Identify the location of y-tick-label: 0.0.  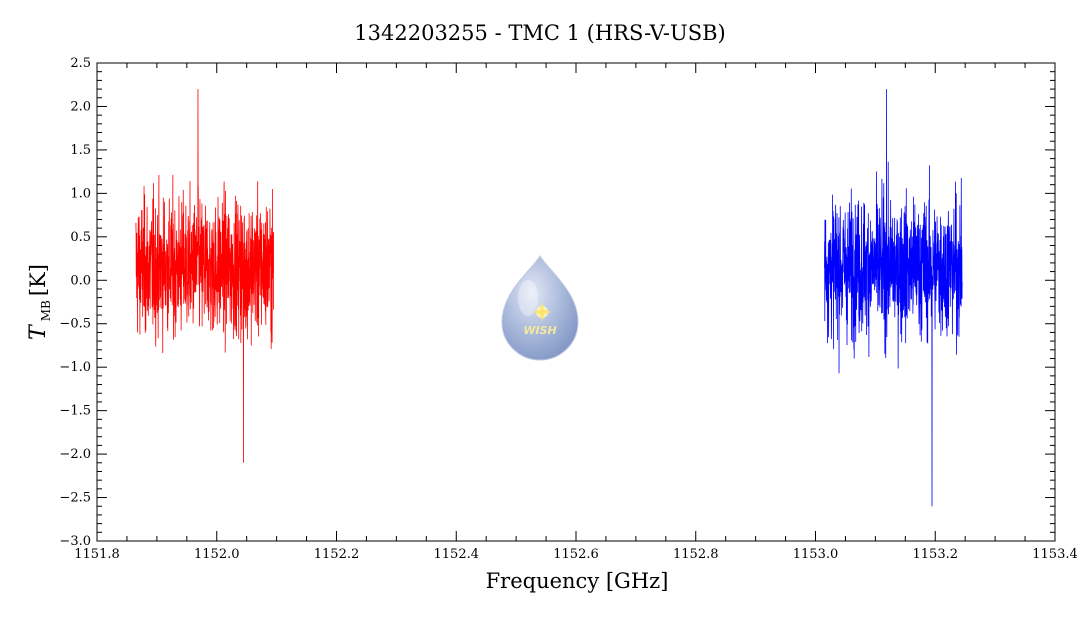
(80, 280).